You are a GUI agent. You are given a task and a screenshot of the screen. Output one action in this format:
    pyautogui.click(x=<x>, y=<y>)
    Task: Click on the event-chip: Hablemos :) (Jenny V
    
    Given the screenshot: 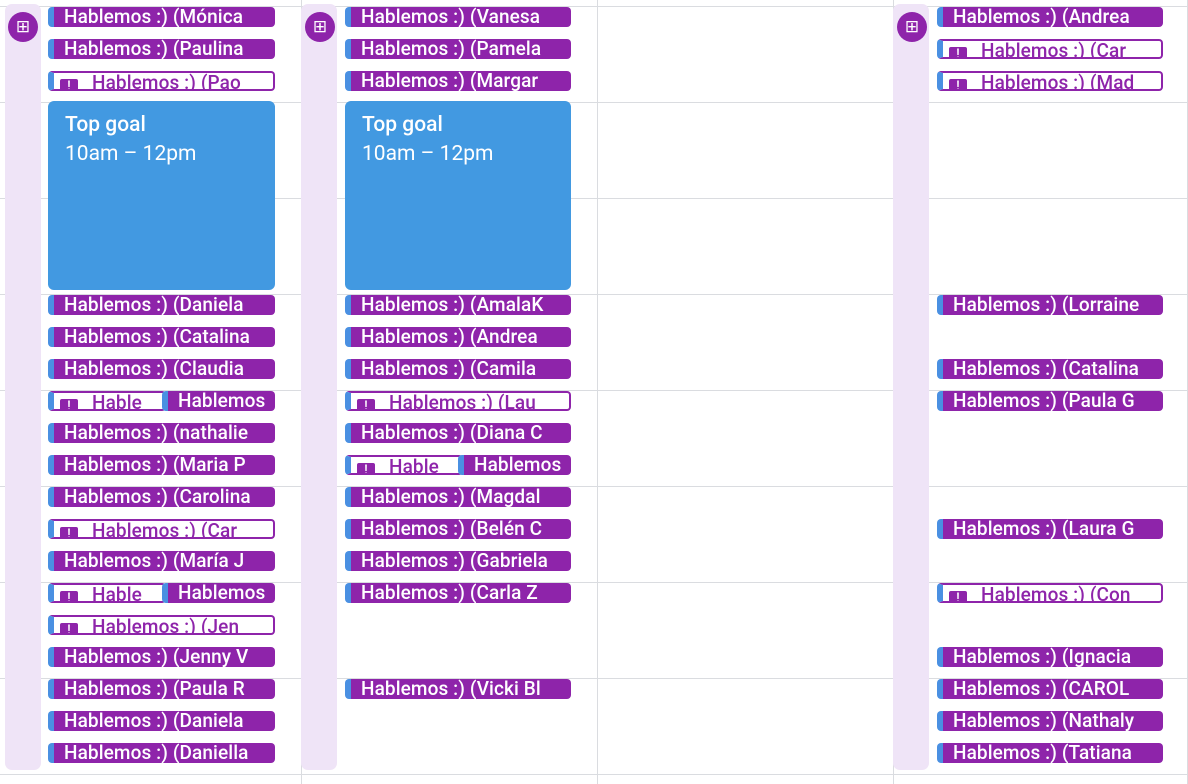 What is the action you would take?
    pyautogui.click(x=161, y=657)
    